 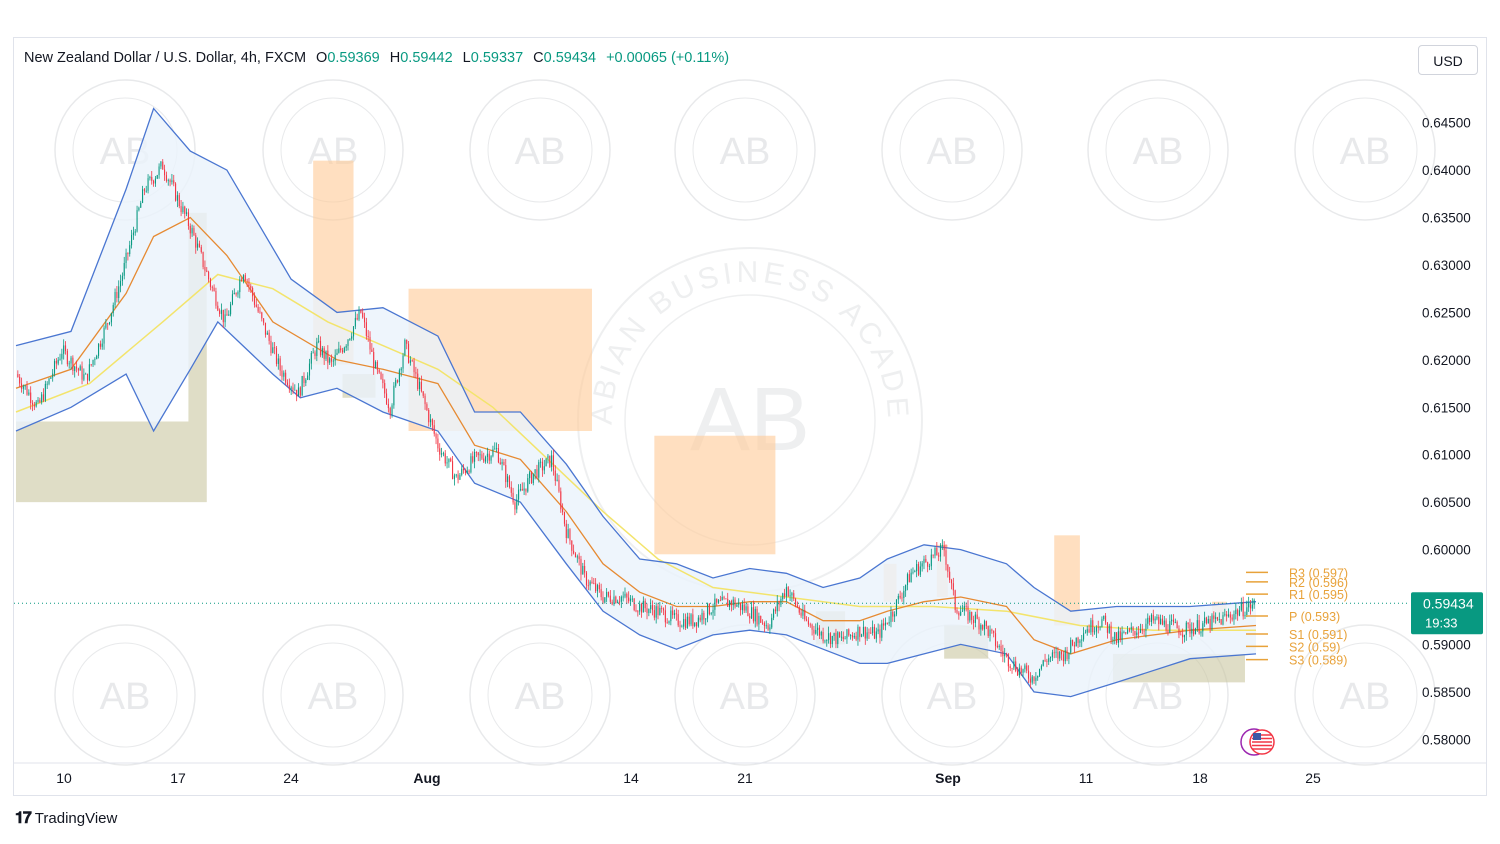 I want to click on currency-button: USD, so click(x=1448, y=60).